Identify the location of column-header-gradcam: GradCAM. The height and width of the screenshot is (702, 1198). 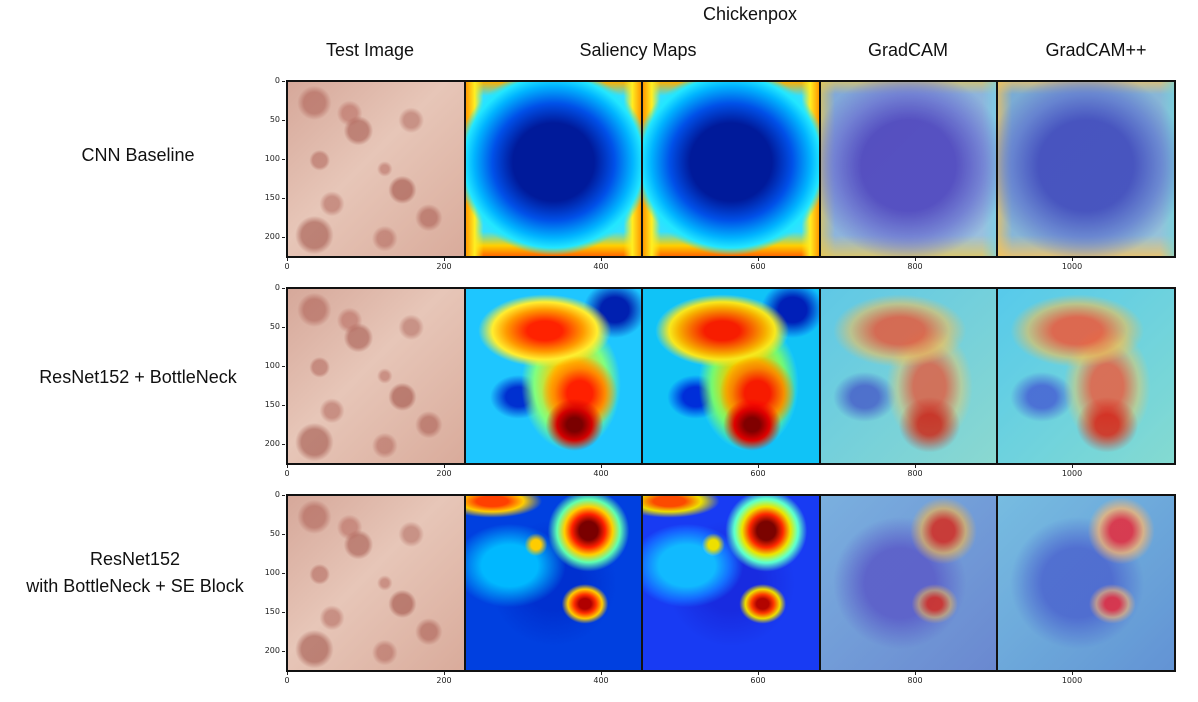
(907, 50).